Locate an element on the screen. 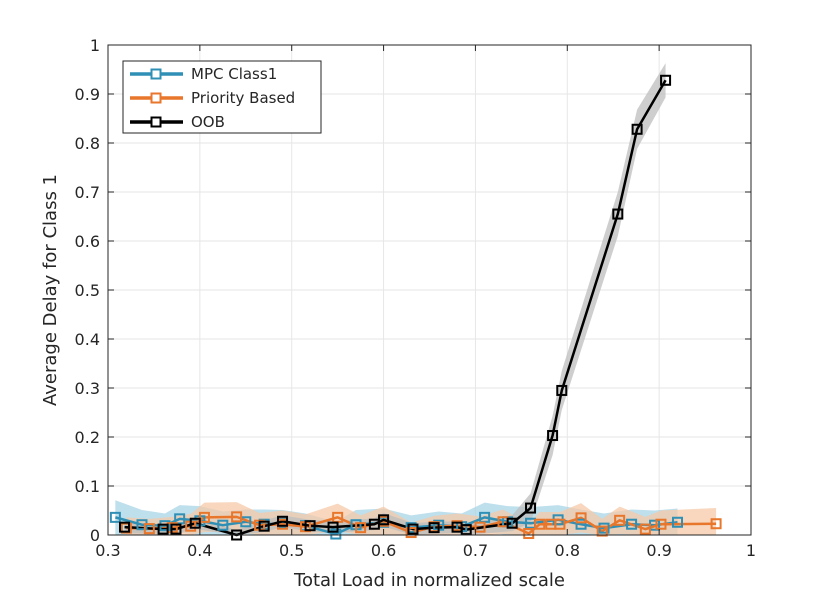  legend-marker-oob is located at coordinates (156, 122).